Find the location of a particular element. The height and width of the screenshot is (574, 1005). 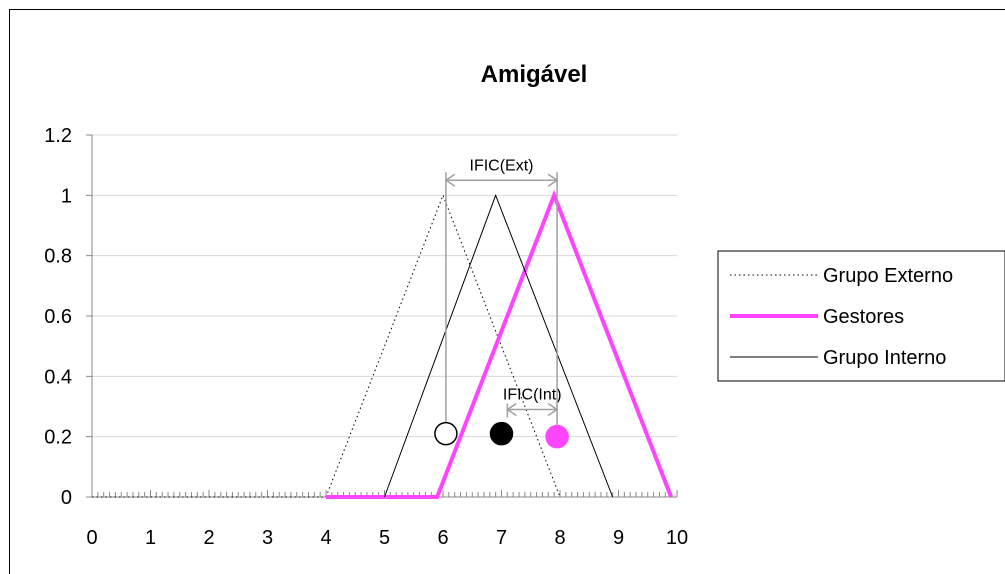

y-tick-label: 0.2 is located at coordinates (58, 438).